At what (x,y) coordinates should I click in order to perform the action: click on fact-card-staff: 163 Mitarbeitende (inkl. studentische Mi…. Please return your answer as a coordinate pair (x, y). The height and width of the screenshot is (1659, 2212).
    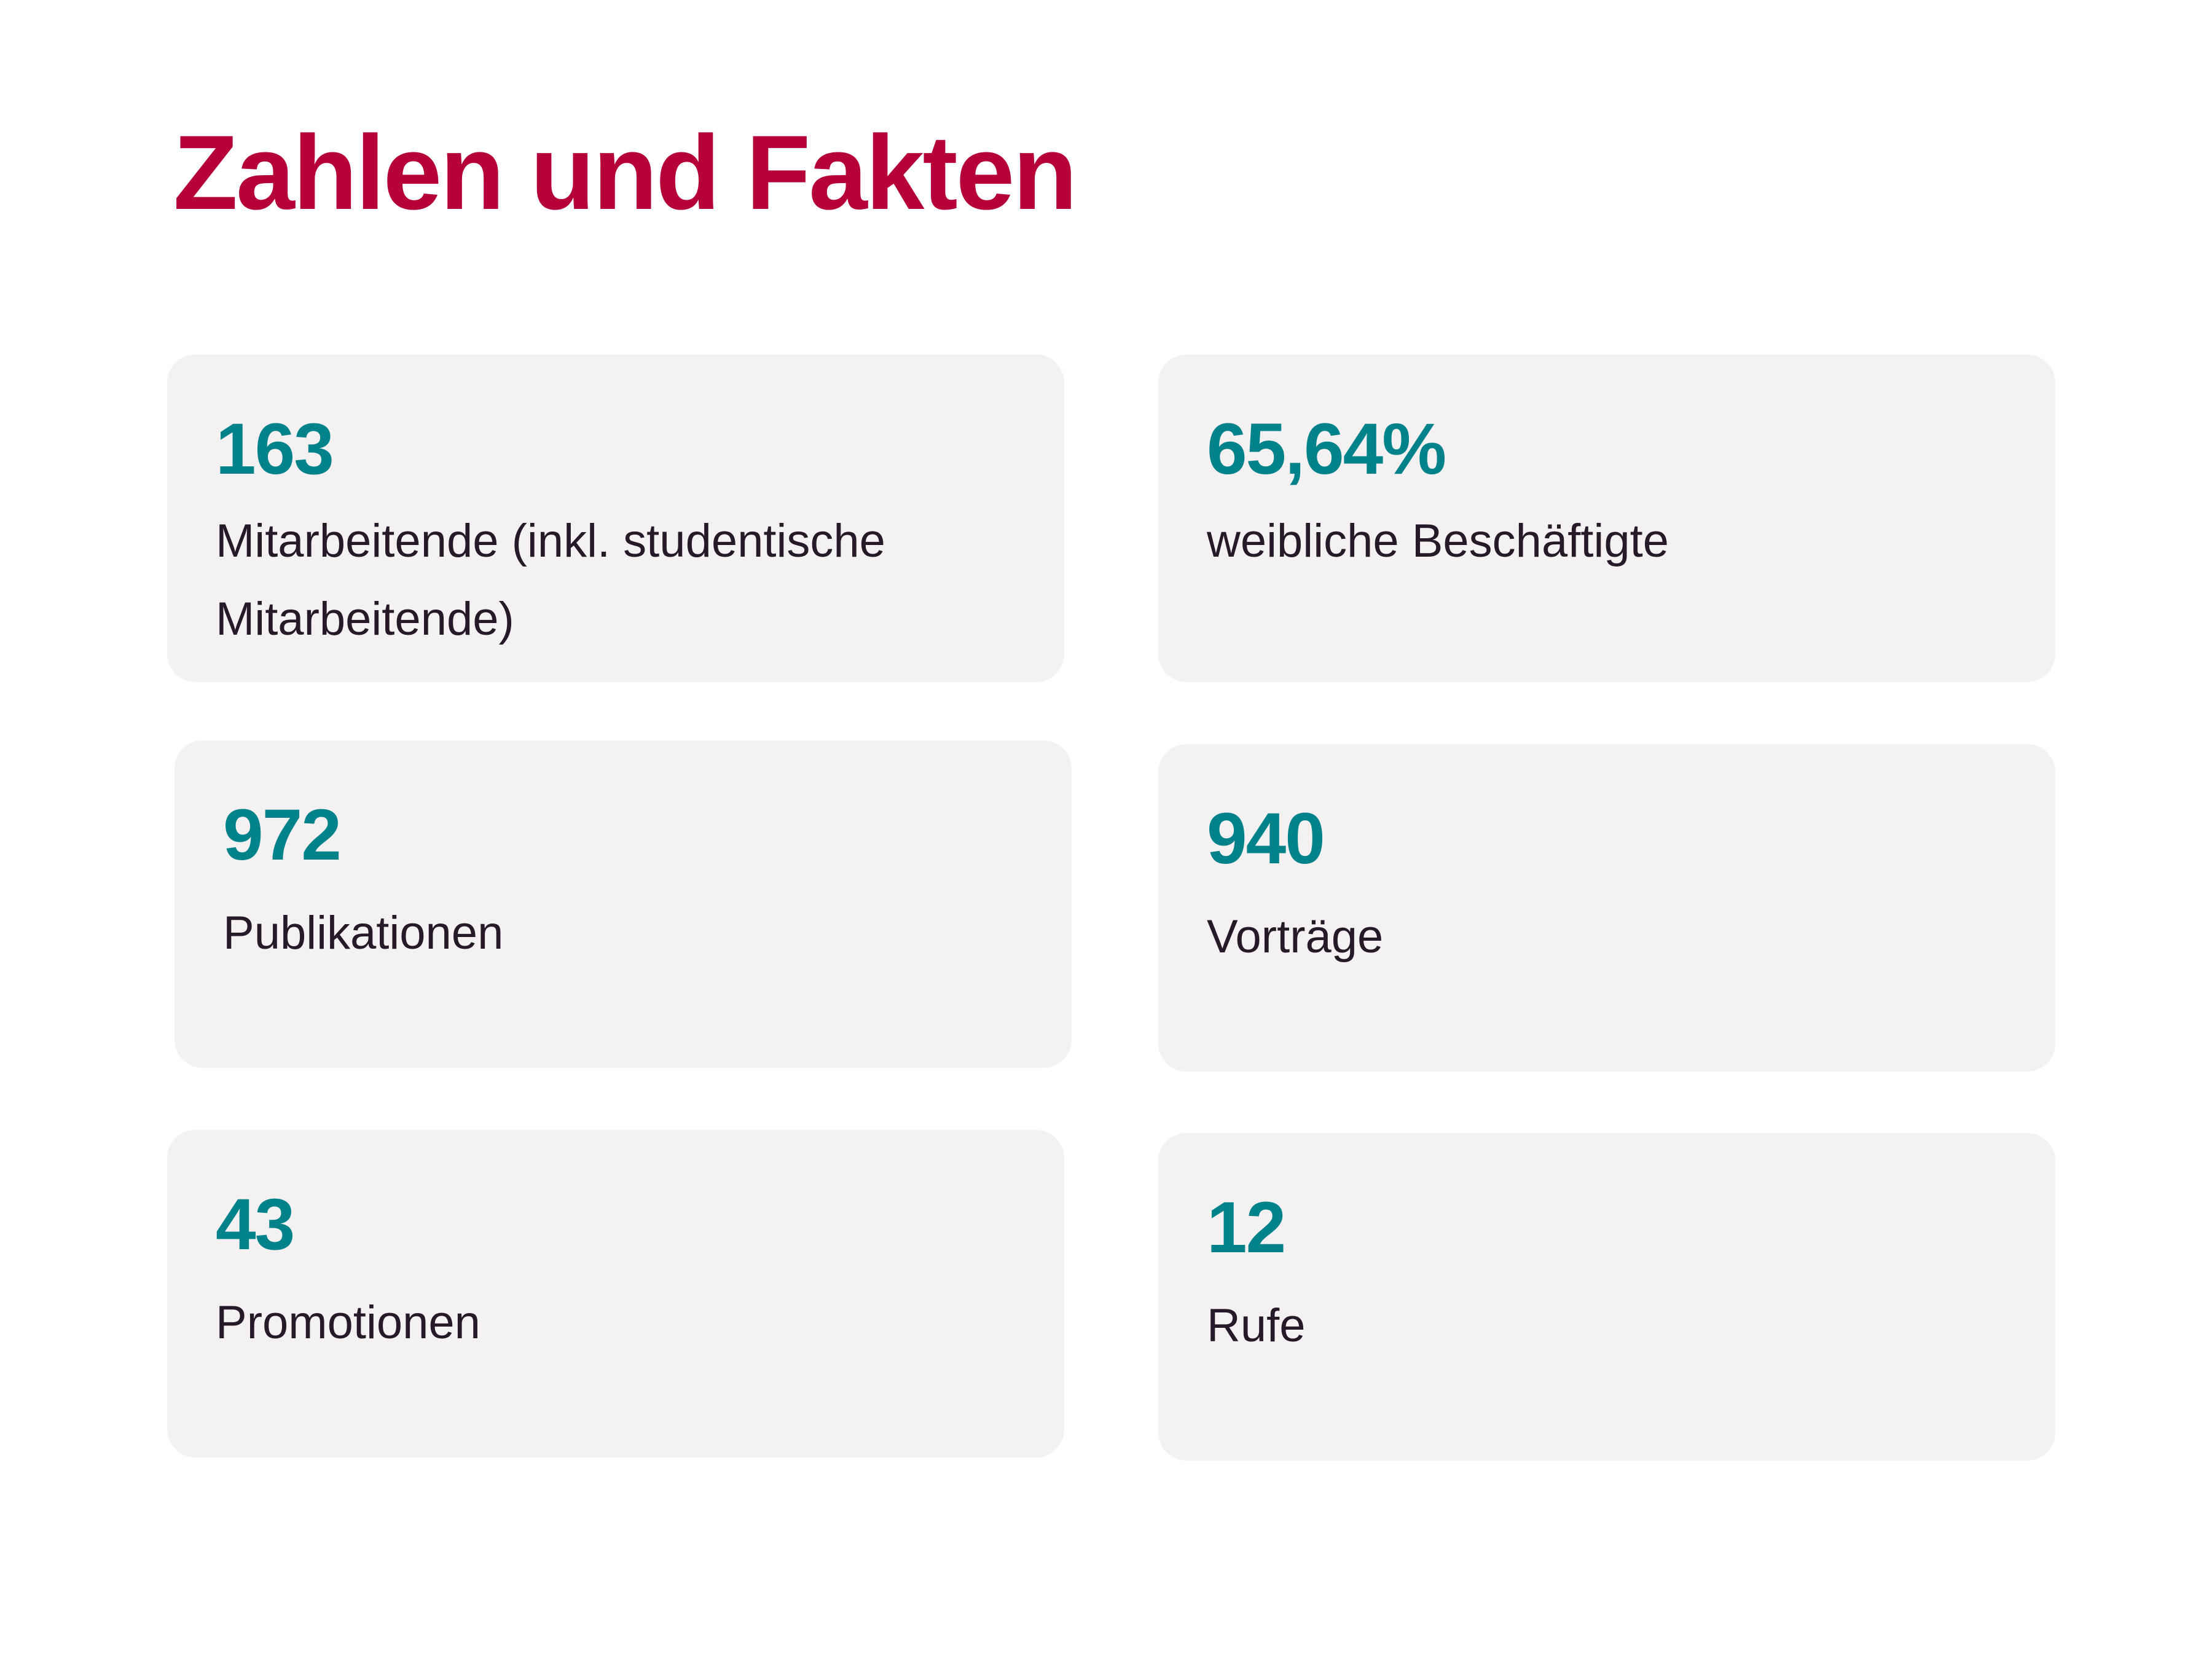
    Looking at the image, I should click on (615, 518).